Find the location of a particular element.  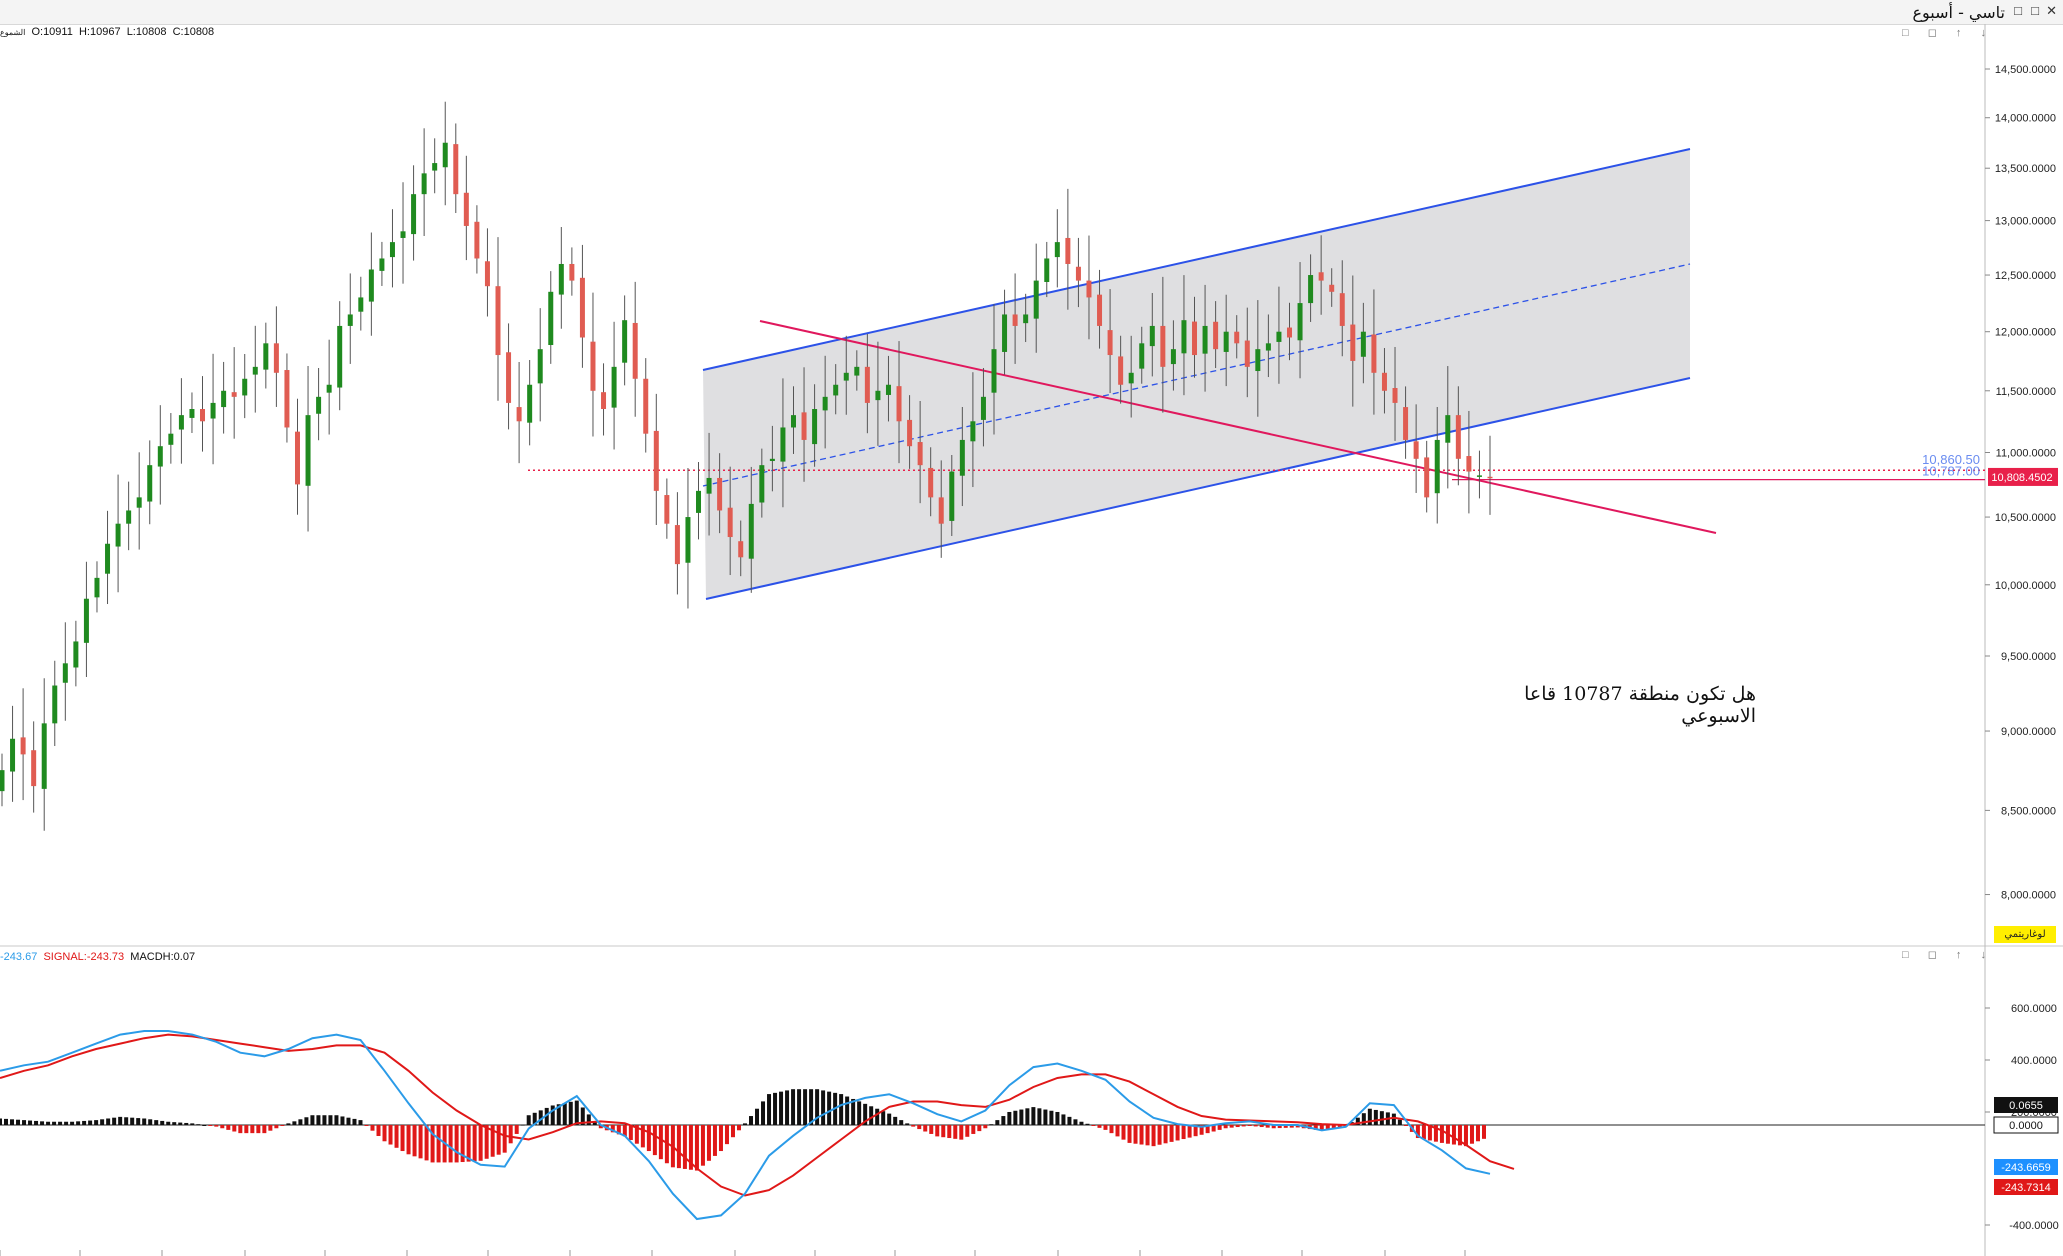

price-pane-icons: □ ◻ ↑ ↓ is located at coordinates (1948, 33).